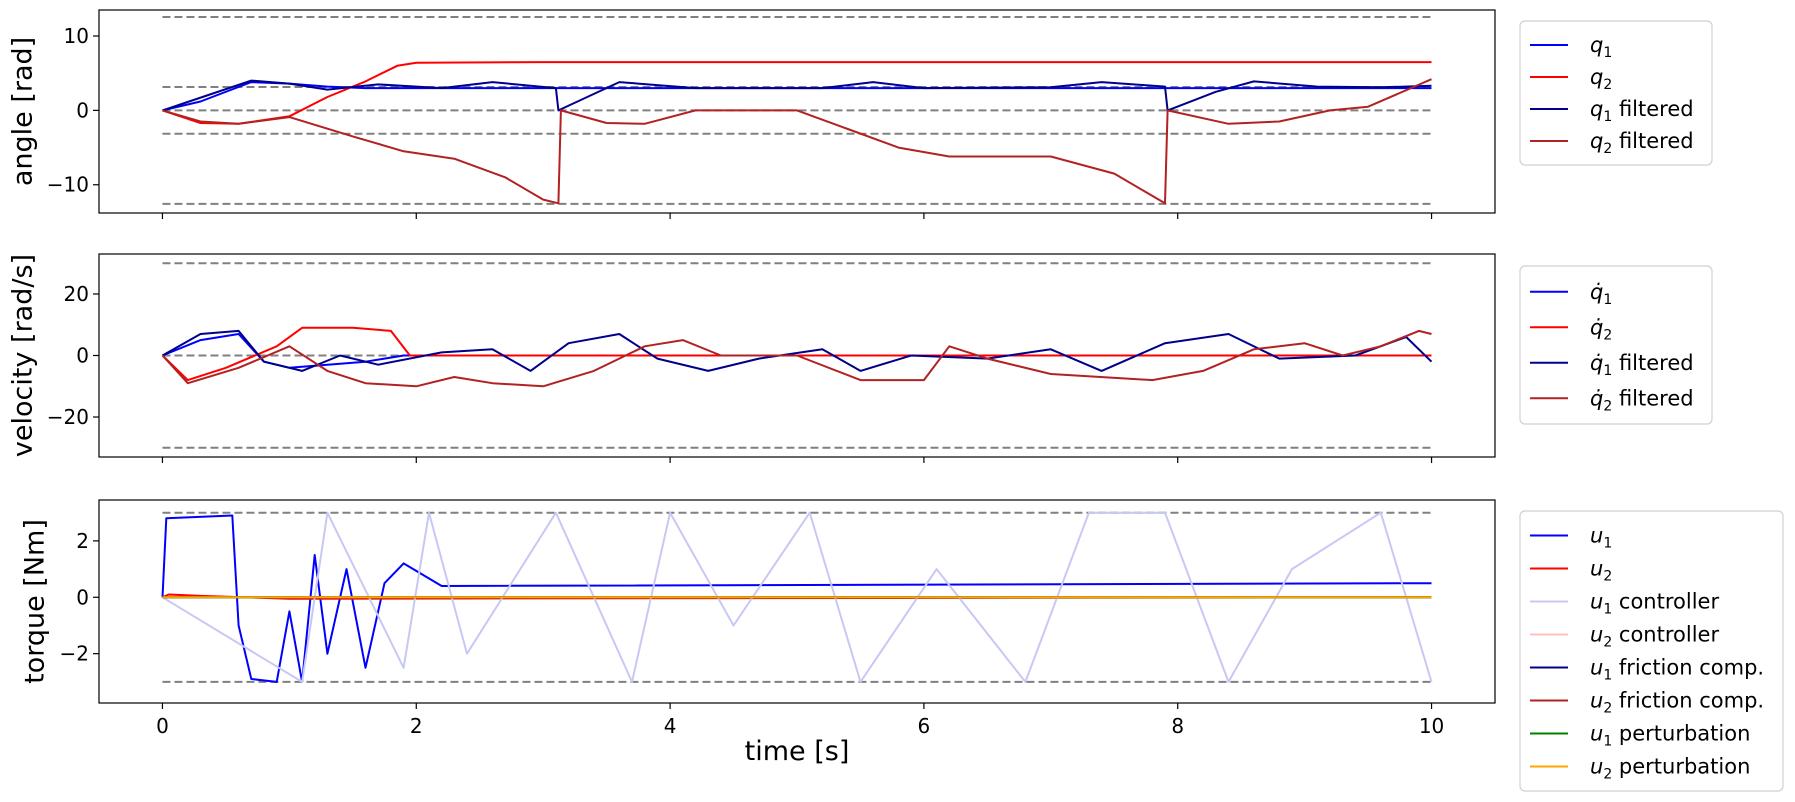  What do you see at coordinates (68, 185) in the screenshot?
I see `y-tick-label: −10` at bounding box center [68, 185].